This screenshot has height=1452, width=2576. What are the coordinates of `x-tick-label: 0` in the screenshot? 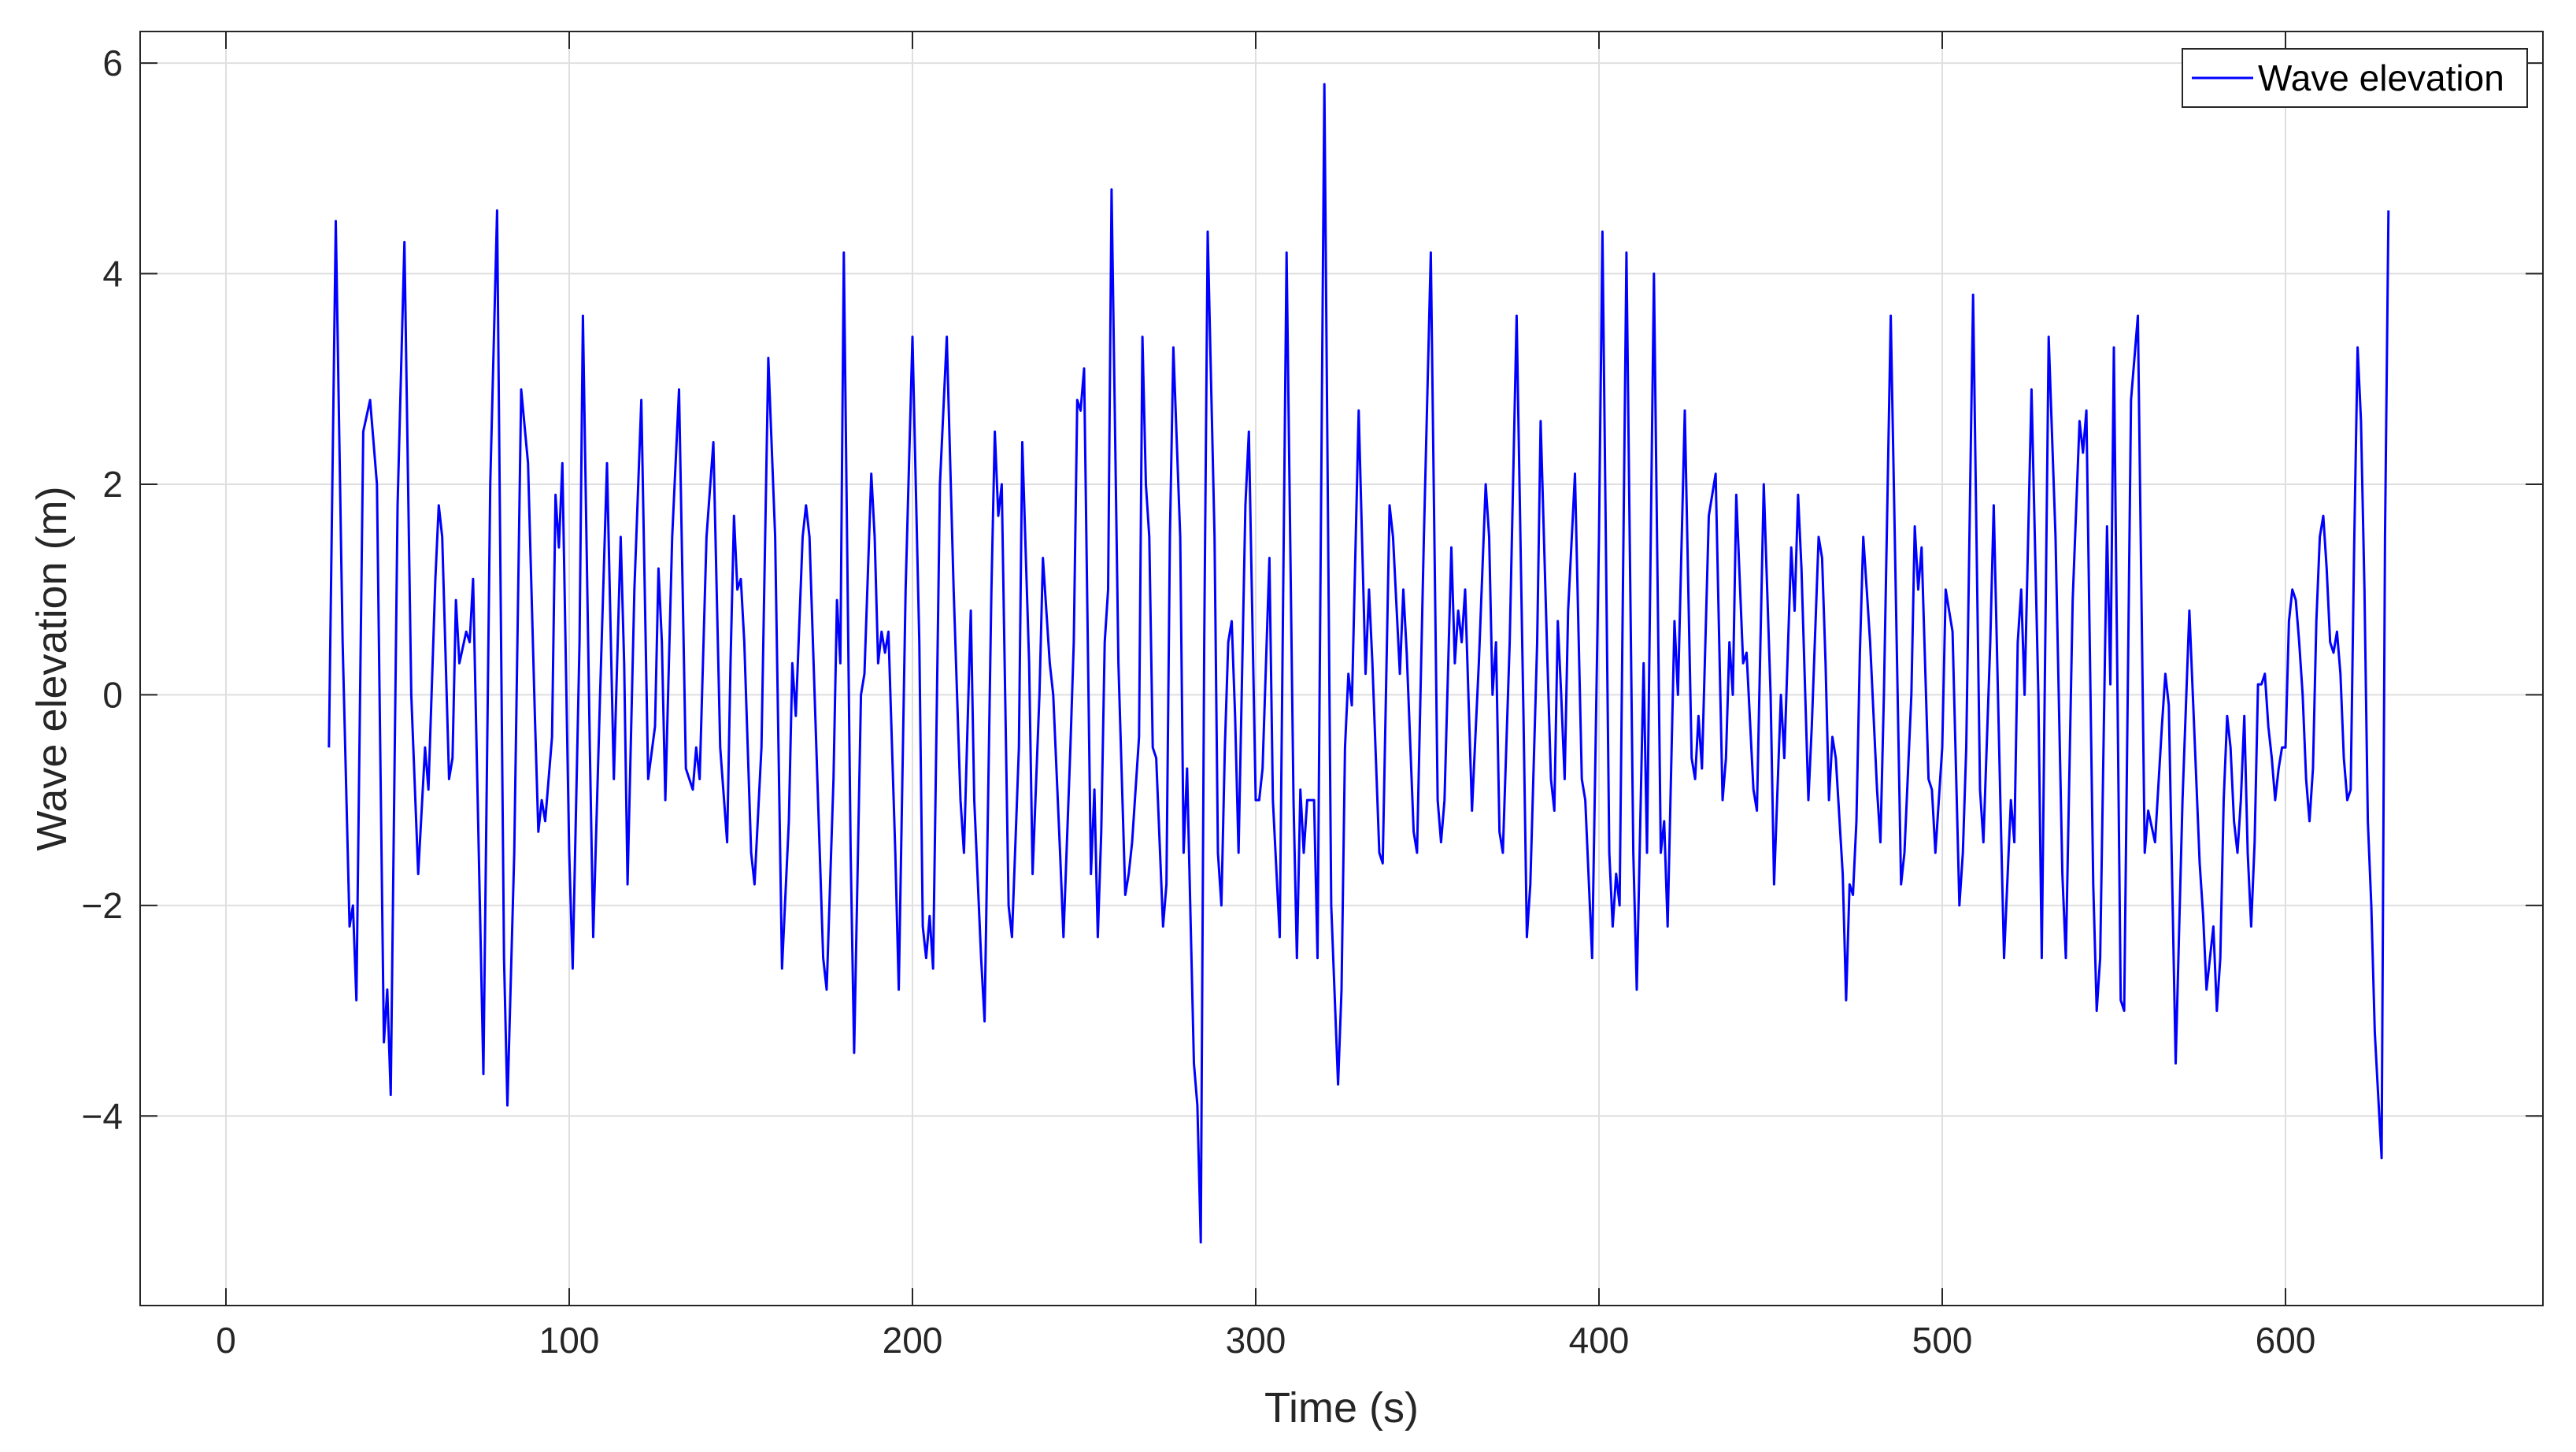 It's located at (226, 1341).